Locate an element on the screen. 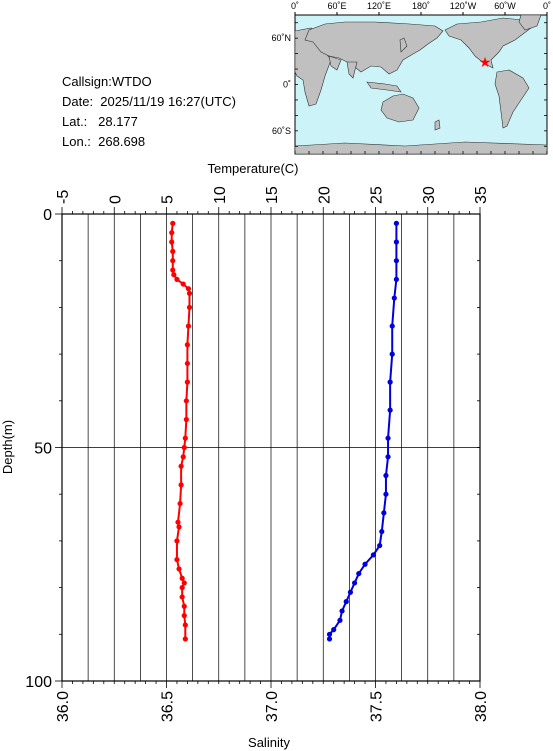 The height and width of the screenshot is (751, 553). salinity-series is located at coordinates (362, 431).